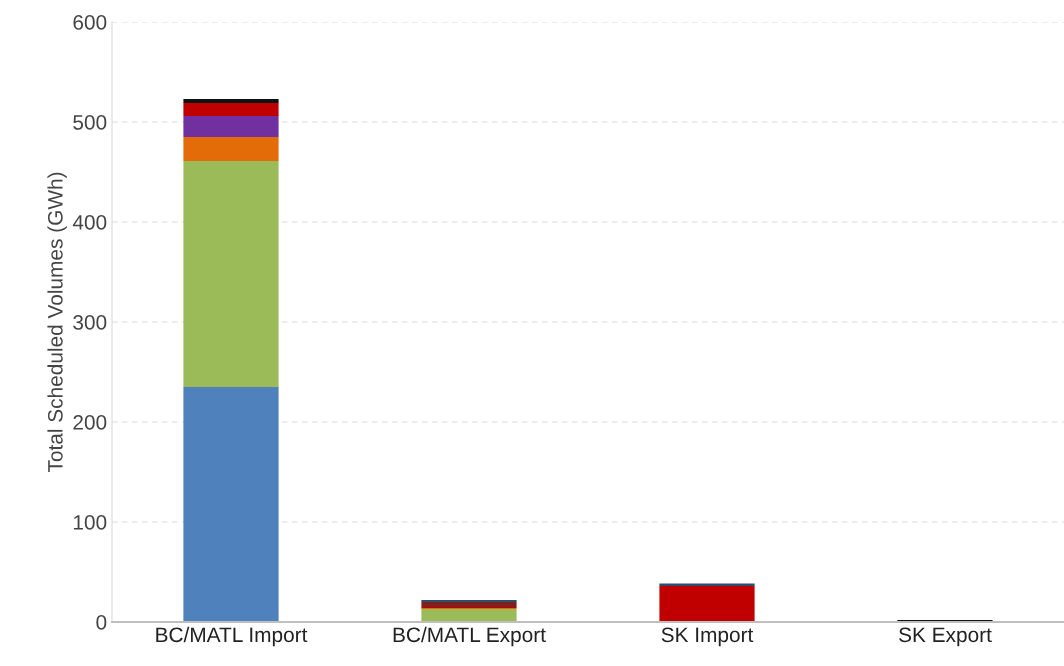 The height and width of the screenshot is (666, 1064). Describe the element at coordinates (101, 622) in the screenshot. I see `y-tick-label: 0` at that location.